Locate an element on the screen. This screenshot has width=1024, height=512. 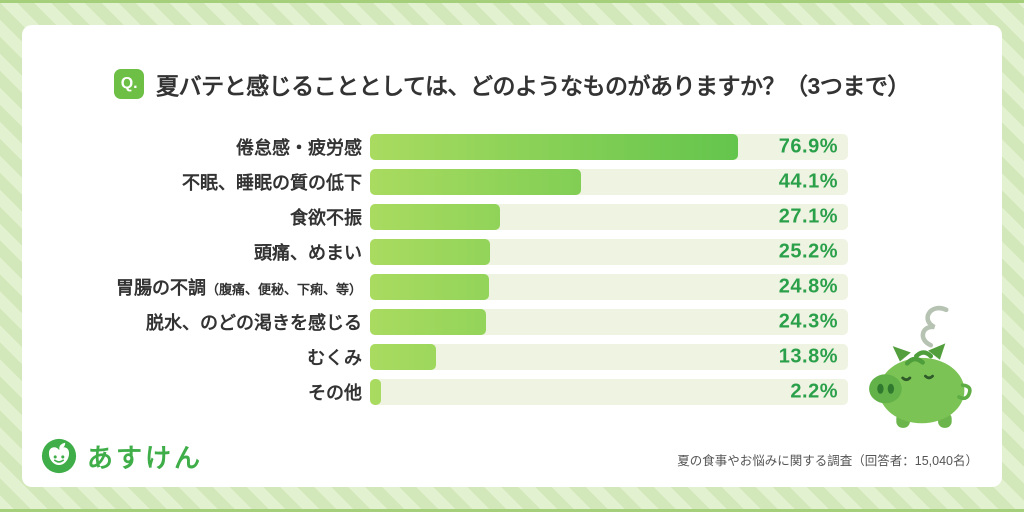
smoke-swirl is located at coordinates (934, 326).